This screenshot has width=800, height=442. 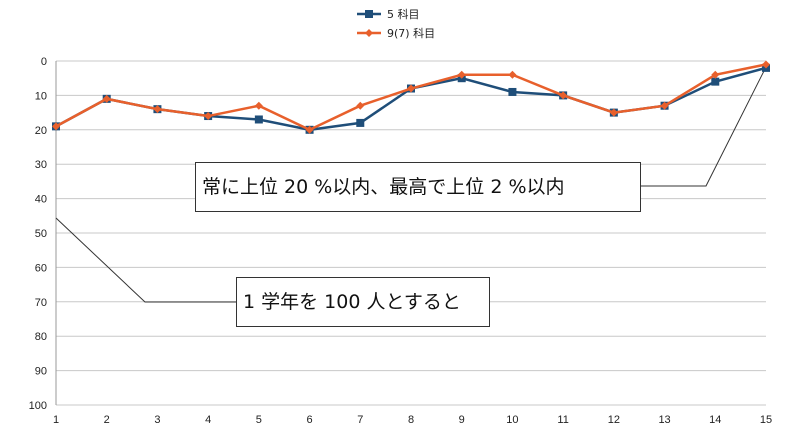 I want to click on legend: 5 科目 9(7) 科目, so click(x=396, y=23).